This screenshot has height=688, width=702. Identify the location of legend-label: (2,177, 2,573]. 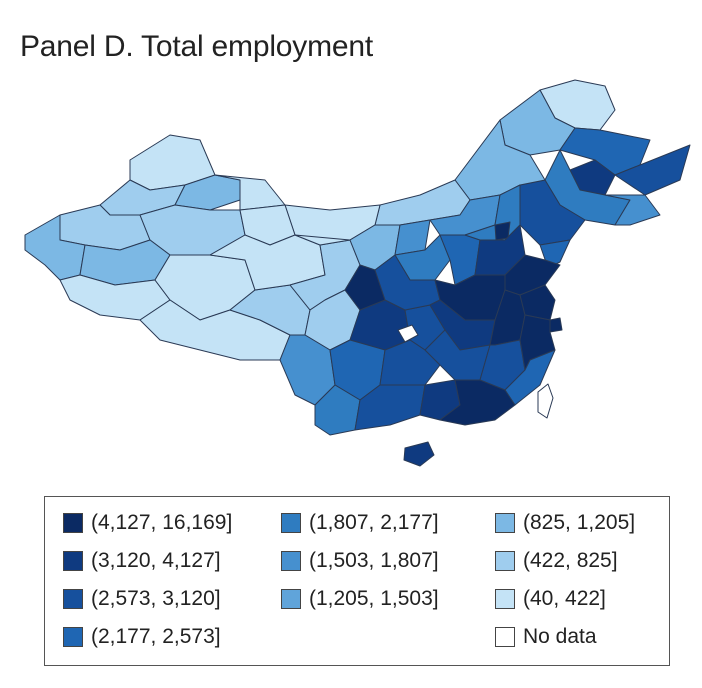
(156, 636).